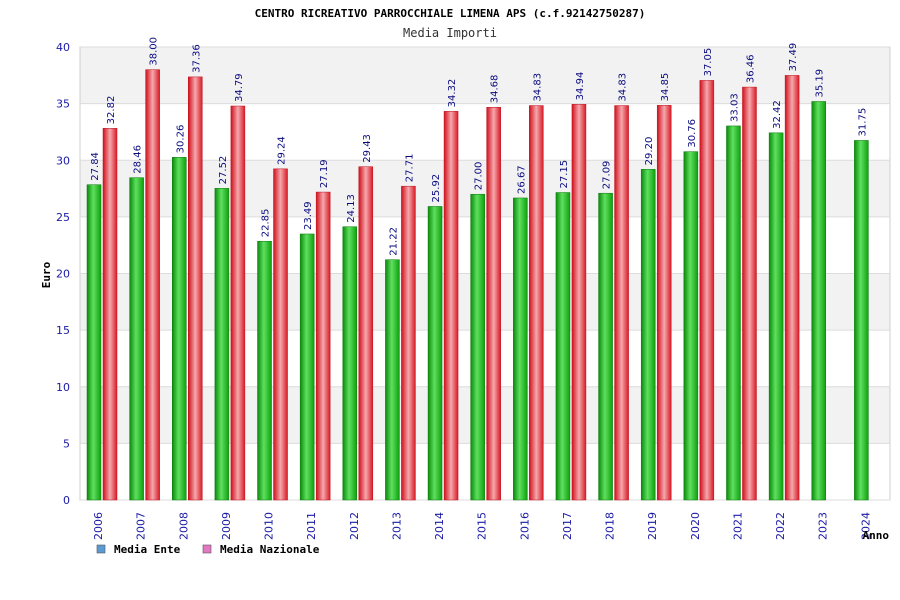  I want to click on x-tick-label: 2012, so click(354, 526).